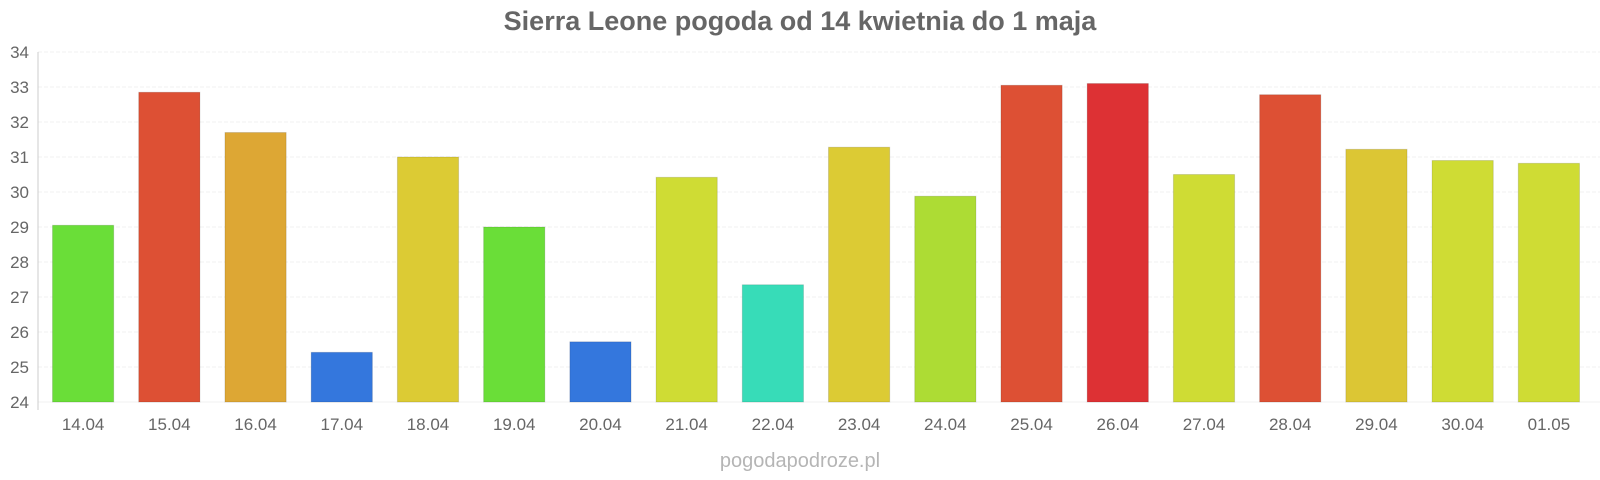  Describe the element at coordinates (428, 424) in the screenshot. I see `x-tick-label: 18.04` at that location.